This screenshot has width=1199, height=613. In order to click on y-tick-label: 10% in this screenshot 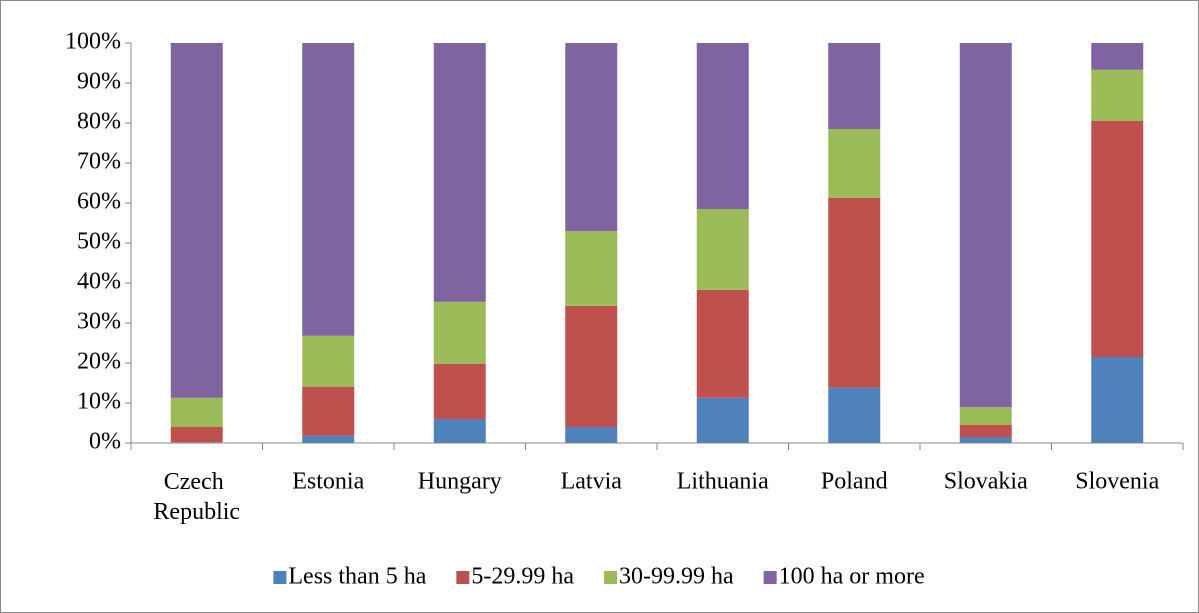, I will do `click(99, 402)`.